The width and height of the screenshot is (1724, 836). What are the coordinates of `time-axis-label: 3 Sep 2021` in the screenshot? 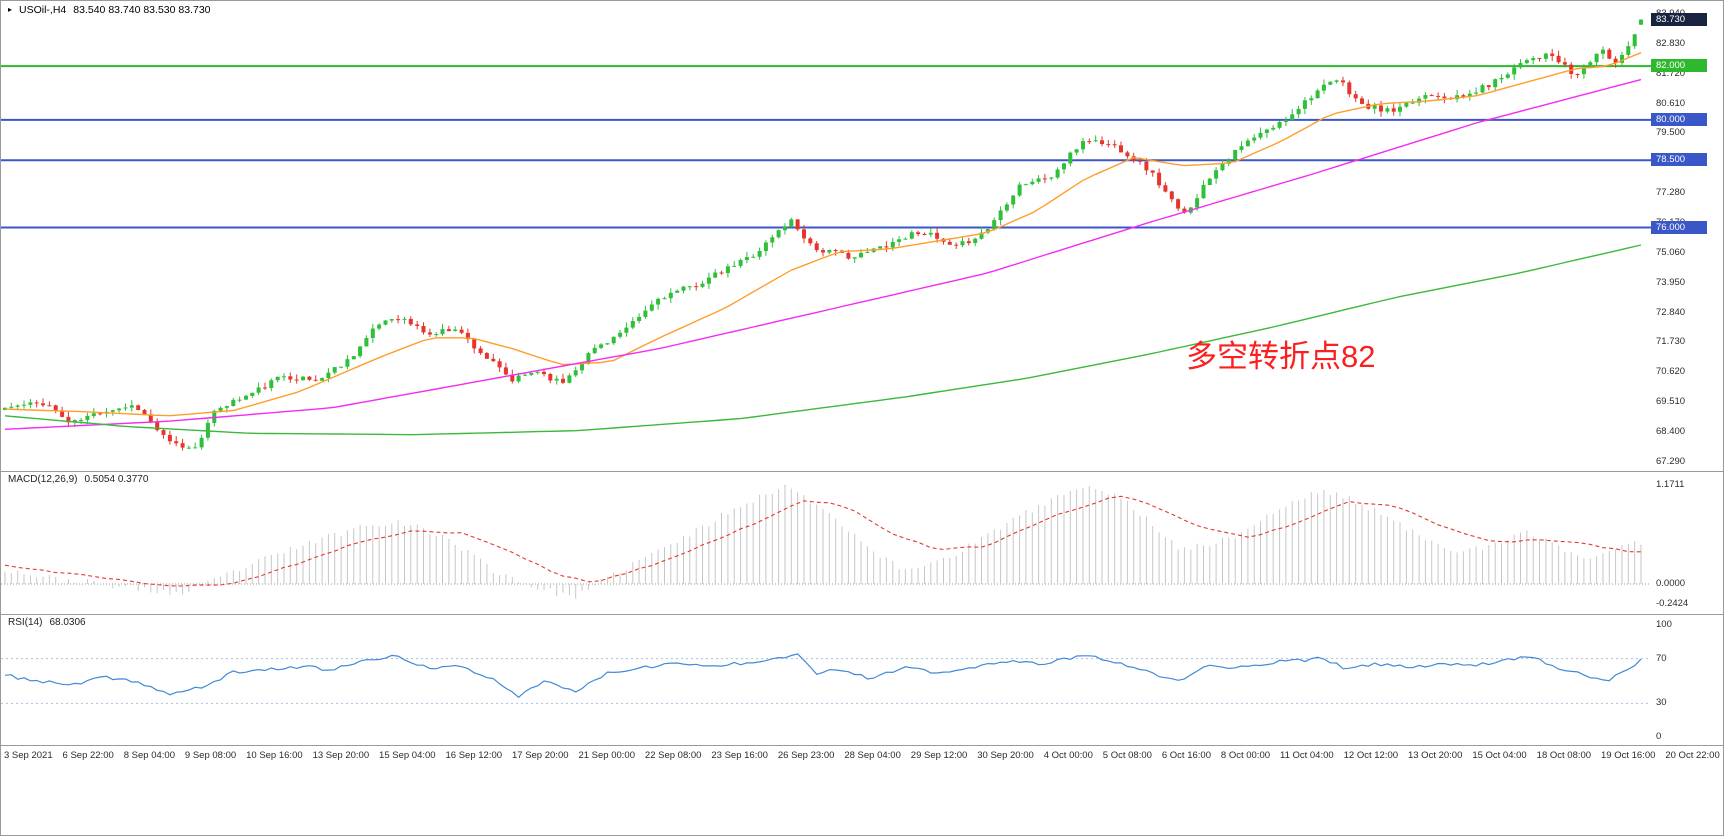 It's located at (28, 755).